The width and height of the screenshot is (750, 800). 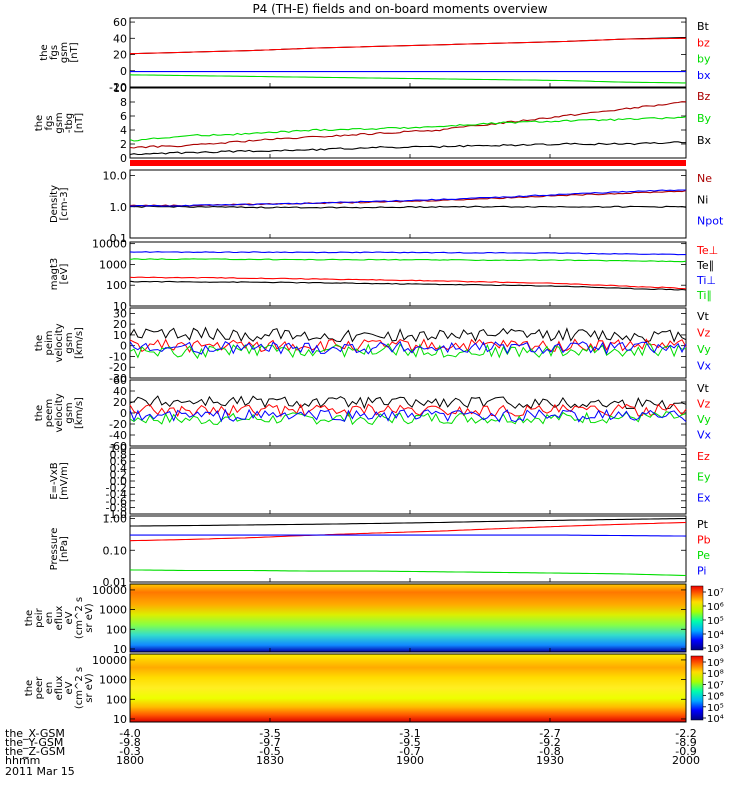 I want to click on legend-By: By, so click(x=704, y=118).